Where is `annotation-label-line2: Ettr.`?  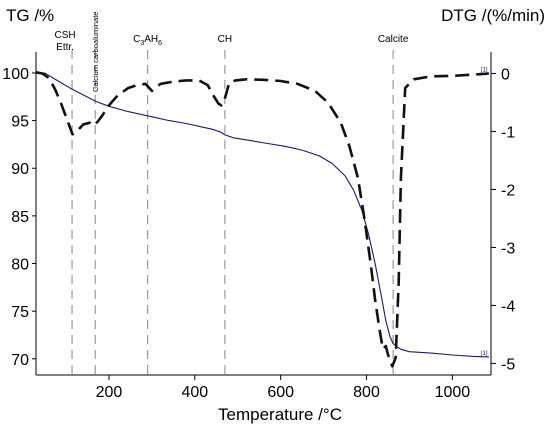 annotation-label-line2: Ettr. is located at coordinates (65, 47).